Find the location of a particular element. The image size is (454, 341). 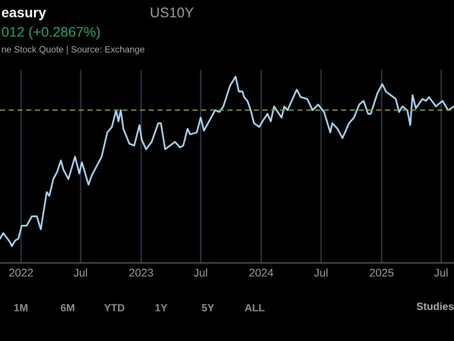

text: 6M is located at coordinates (67, 308).